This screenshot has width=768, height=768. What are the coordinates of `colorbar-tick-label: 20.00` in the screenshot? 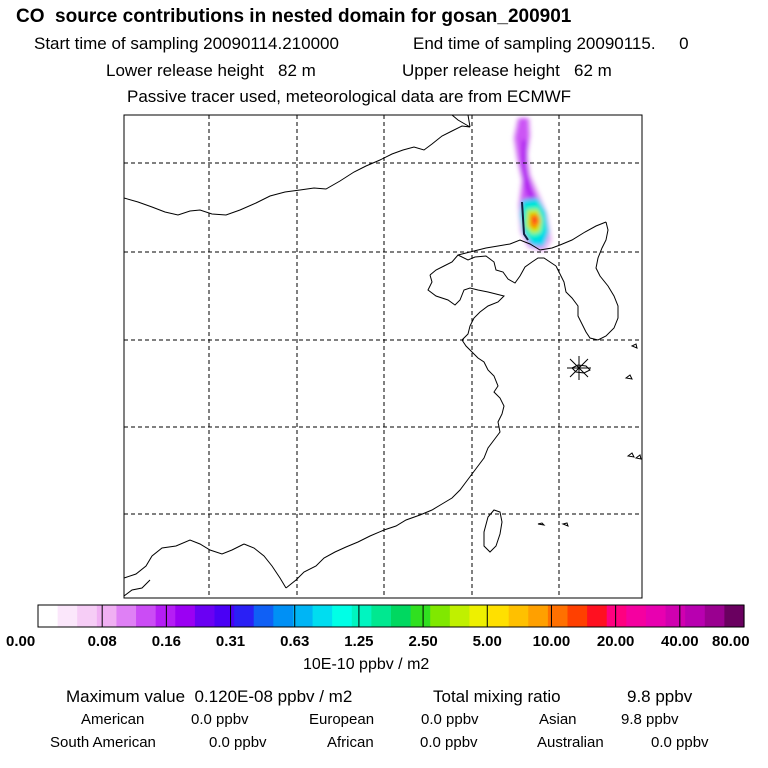 It's located at (615, 641).